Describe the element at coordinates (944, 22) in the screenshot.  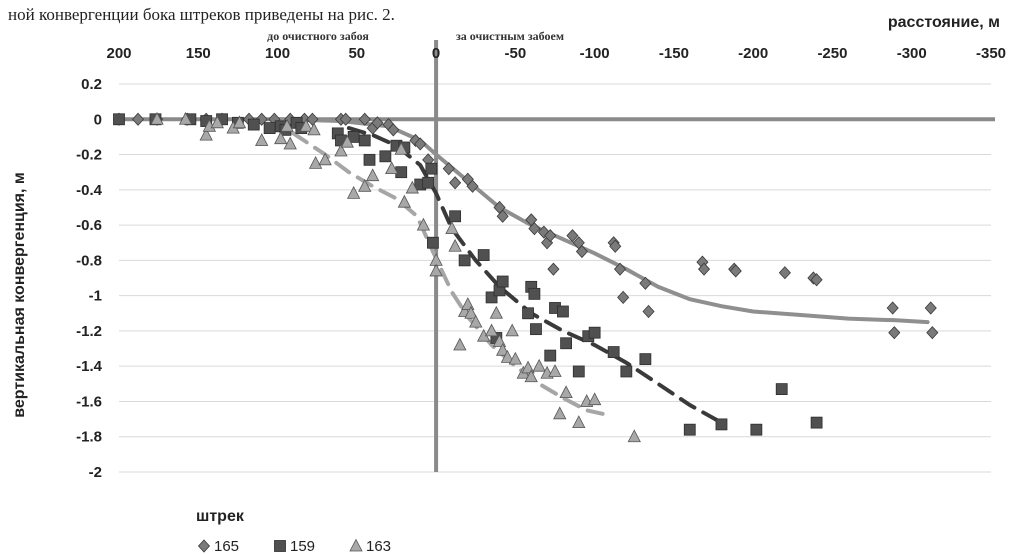
I see `x-axis-title: расстояние, м` at that location.